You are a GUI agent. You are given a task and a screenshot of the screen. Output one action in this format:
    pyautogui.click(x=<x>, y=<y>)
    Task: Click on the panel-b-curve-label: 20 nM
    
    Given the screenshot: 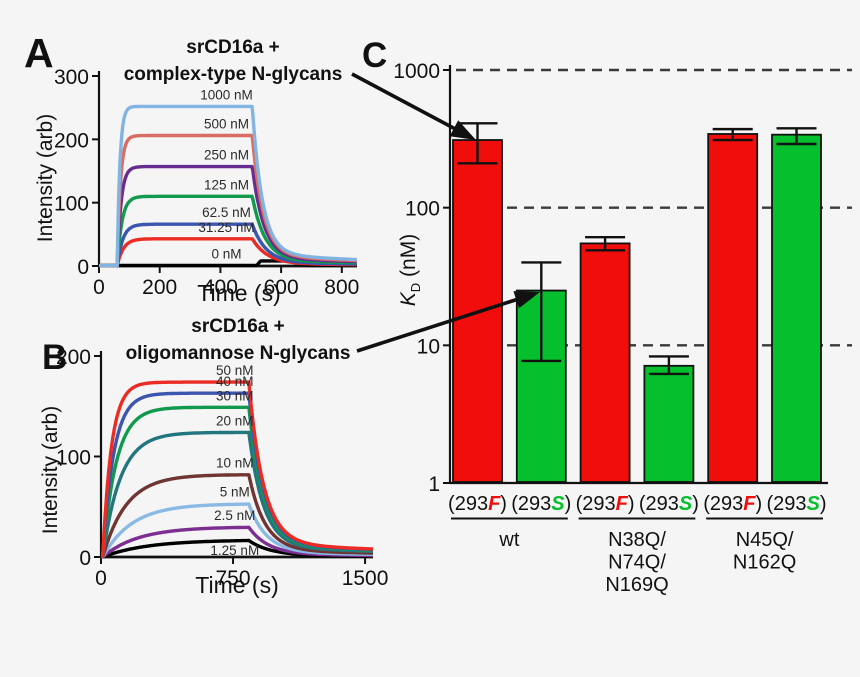 What is the action you would take?
    pyautogui.click(x=235, y=420)
    